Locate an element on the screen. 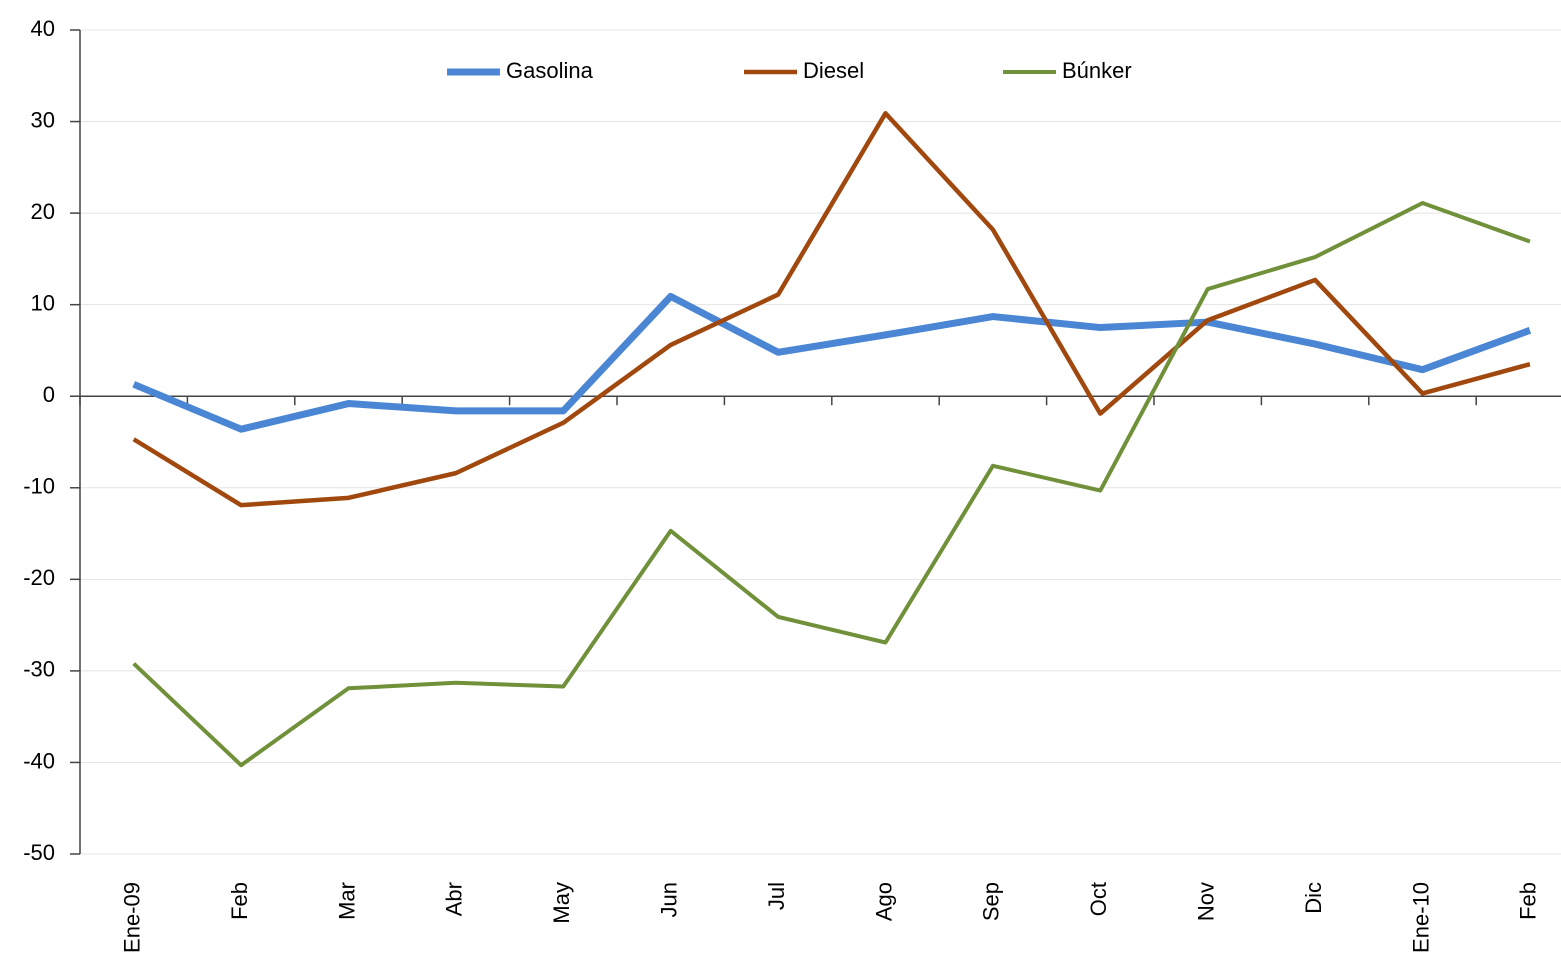 The height and width of the screenshot is (960, 1561). y-tick-label: -20 is located at coordinates (39, 577).